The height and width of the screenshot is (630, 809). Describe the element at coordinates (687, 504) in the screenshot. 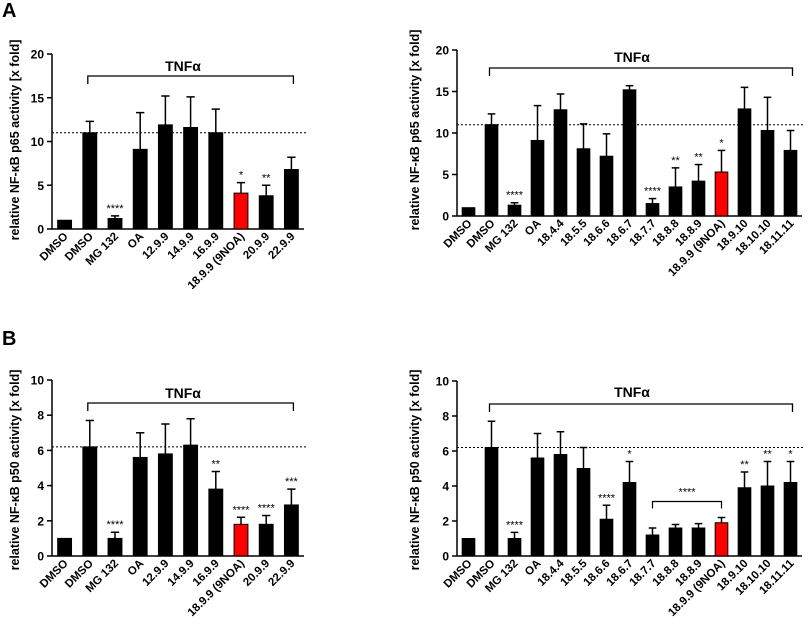

I see `group-bracket` at that location.